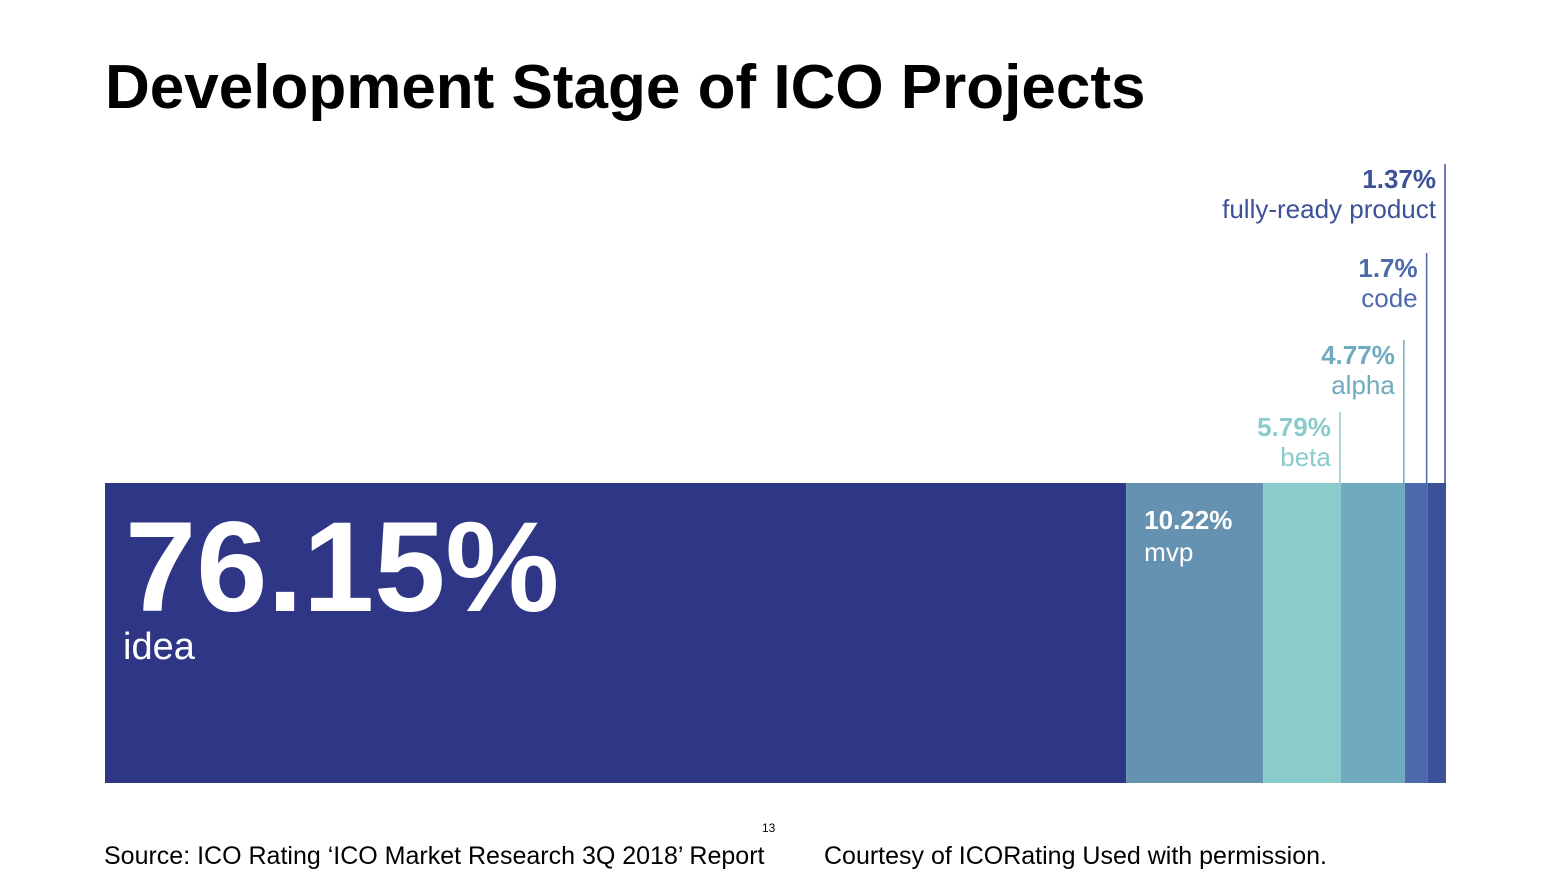 This screenshot has width=1548, height=874. Describe the element at coordinates (1294, 427) in the screenshot. I see `data-label-value-beta: 5.79%` at that location.